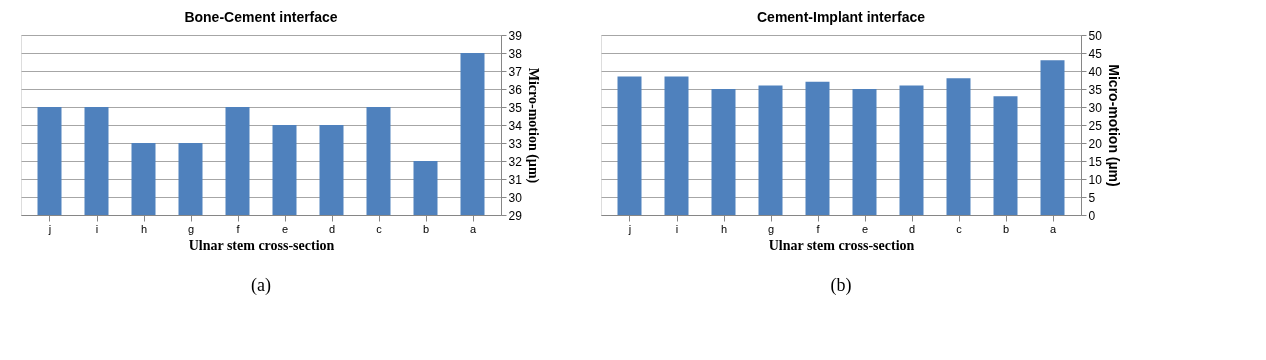 Image resolution: width=1266 pixels, height=360 pixels. What do you see at coordinates (1095, 53) in the screenshot?
I see `y-tick-label: 45` at bounding box center [1095, 53].